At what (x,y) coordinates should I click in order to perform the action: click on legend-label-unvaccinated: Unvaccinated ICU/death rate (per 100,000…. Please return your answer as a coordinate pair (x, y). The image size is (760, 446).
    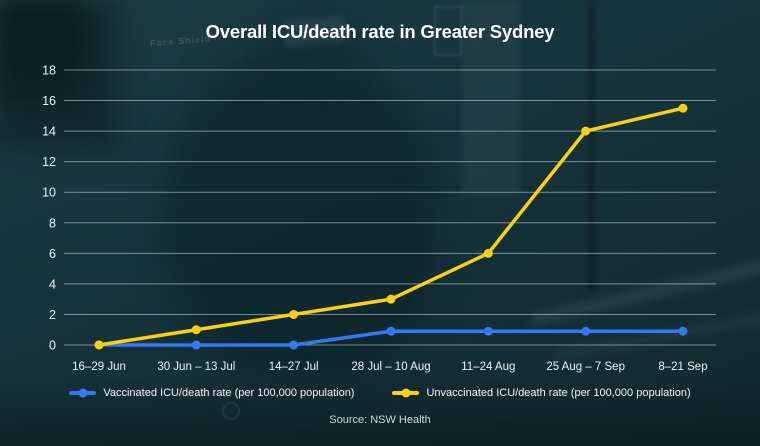
    Looking at the image, I should click on (558, 393).